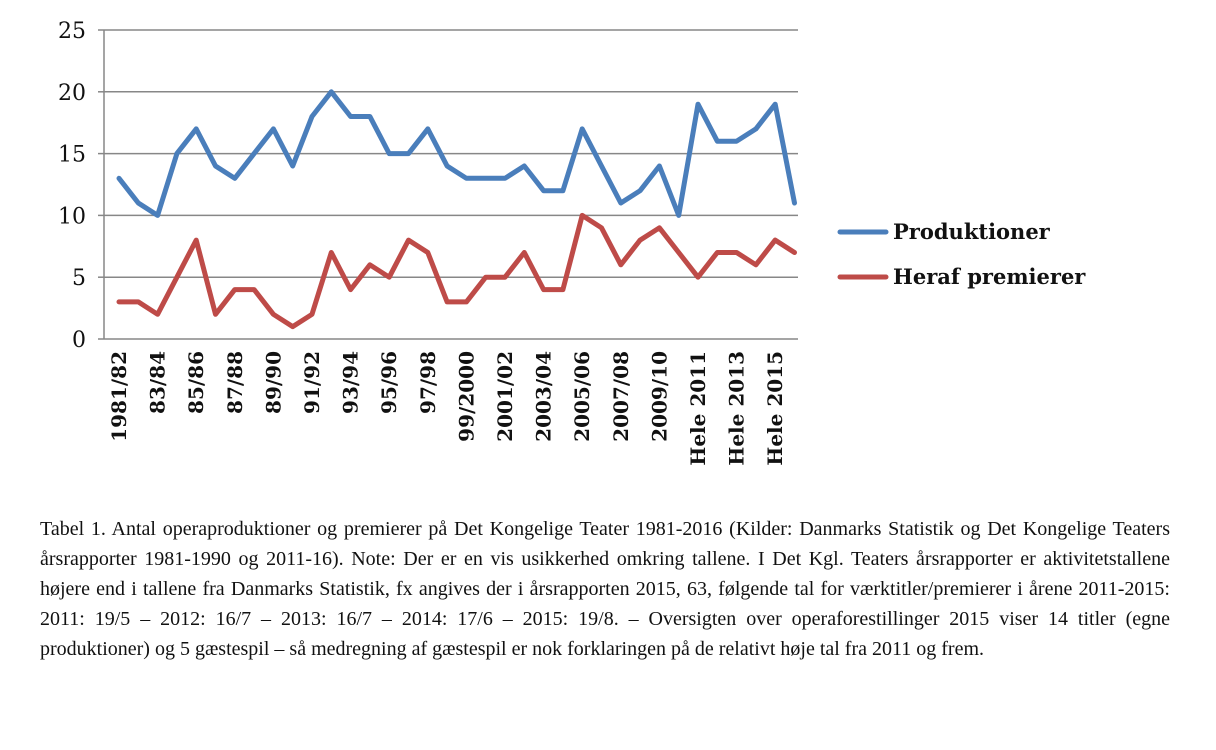 The width and height of the screenshot is (1216, 750). I want to click on x-tick-label: 2001/02, so click(505, 396).